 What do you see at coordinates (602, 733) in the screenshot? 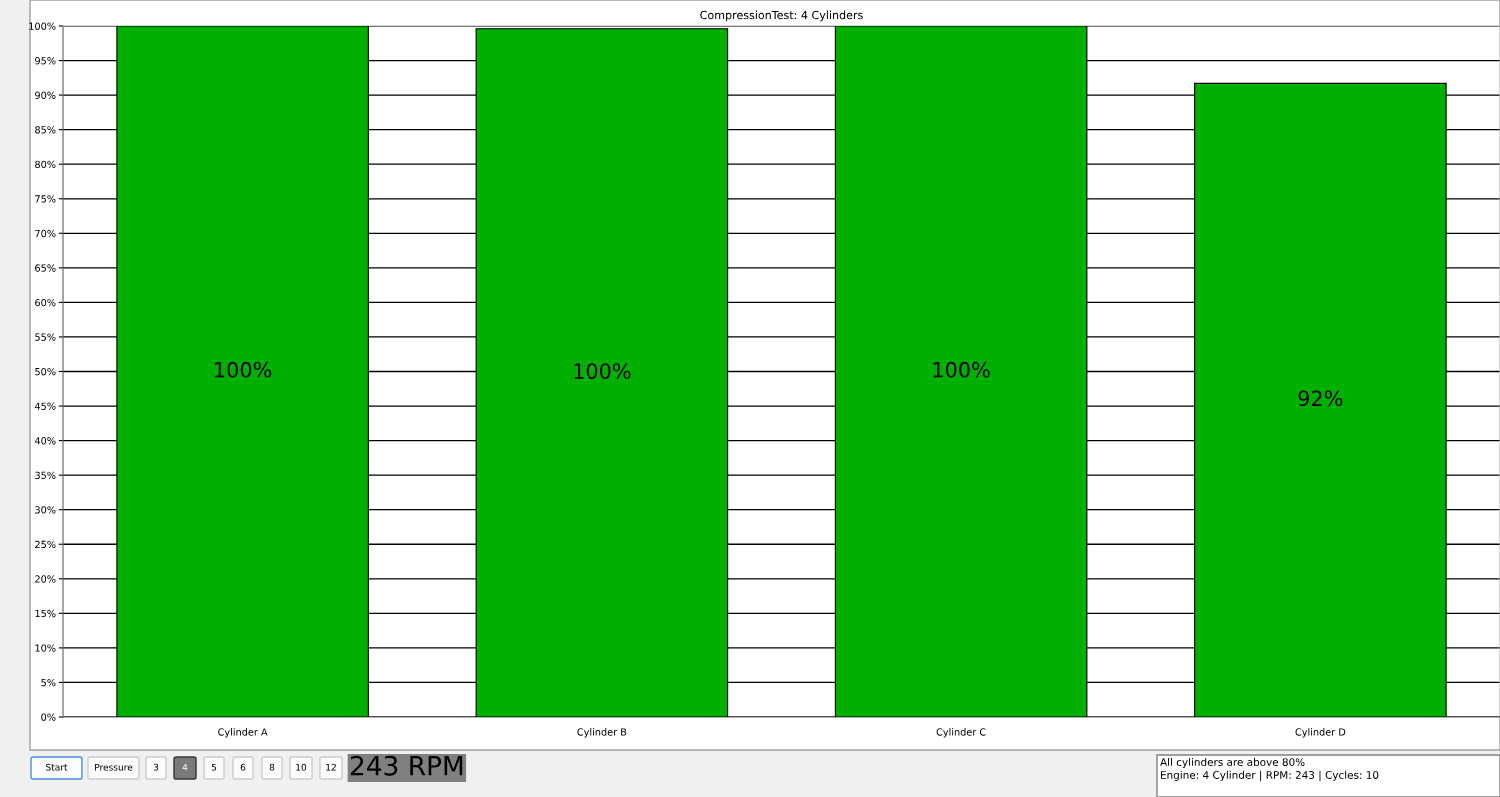
I see `x-tick-label: Cylinder B` at bounding box center [602, 733].